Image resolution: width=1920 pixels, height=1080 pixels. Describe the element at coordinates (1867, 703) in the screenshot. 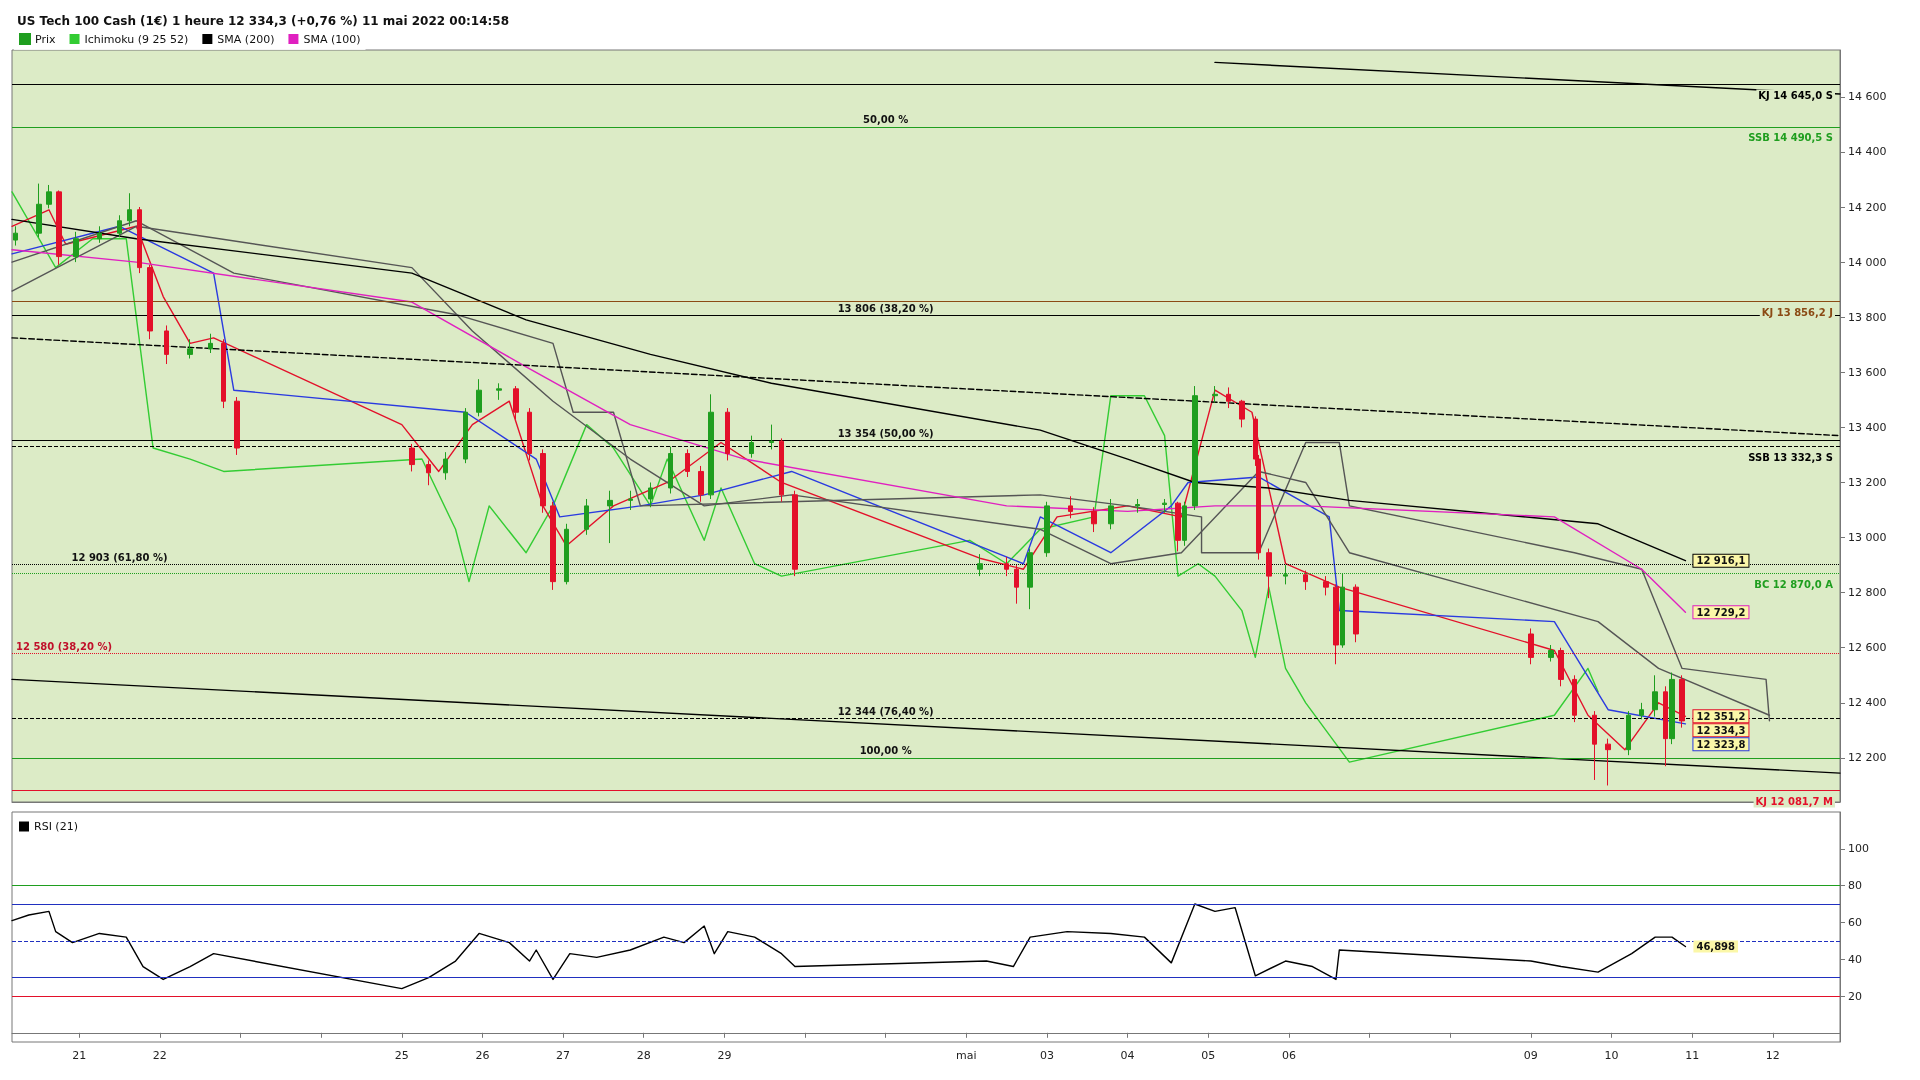

I see `y-tick-label: 12 400` at that location.